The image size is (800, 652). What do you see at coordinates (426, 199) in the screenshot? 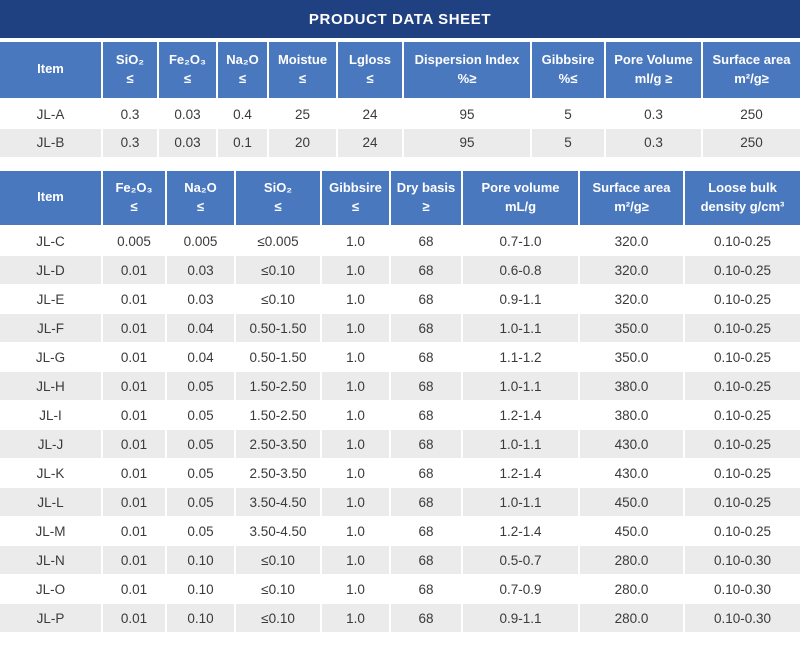
I see `table2-header-dry-basis: Dry basis ≥` at bounding box center [426, 199].